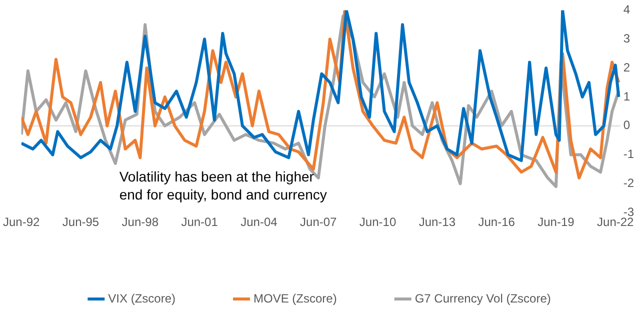 This screenshot has height=319, width=641. What do you see at coordinates (556, 222) in the screenshot?
I see `x-tick-label: Jun-19` at bounding box center [556, 222].